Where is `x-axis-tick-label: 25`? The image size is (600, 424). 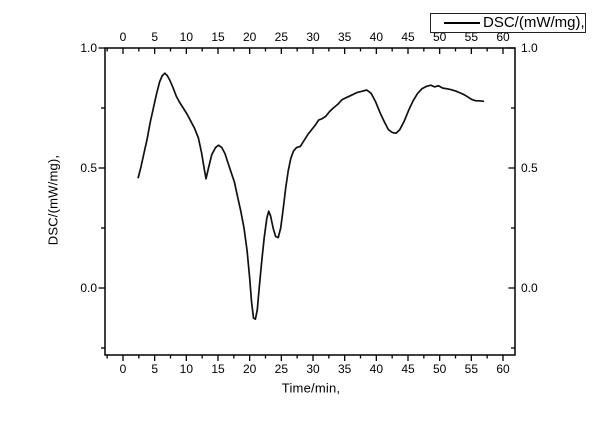
x-axis-tick-label: 25 is located at coordinates (282, 369).